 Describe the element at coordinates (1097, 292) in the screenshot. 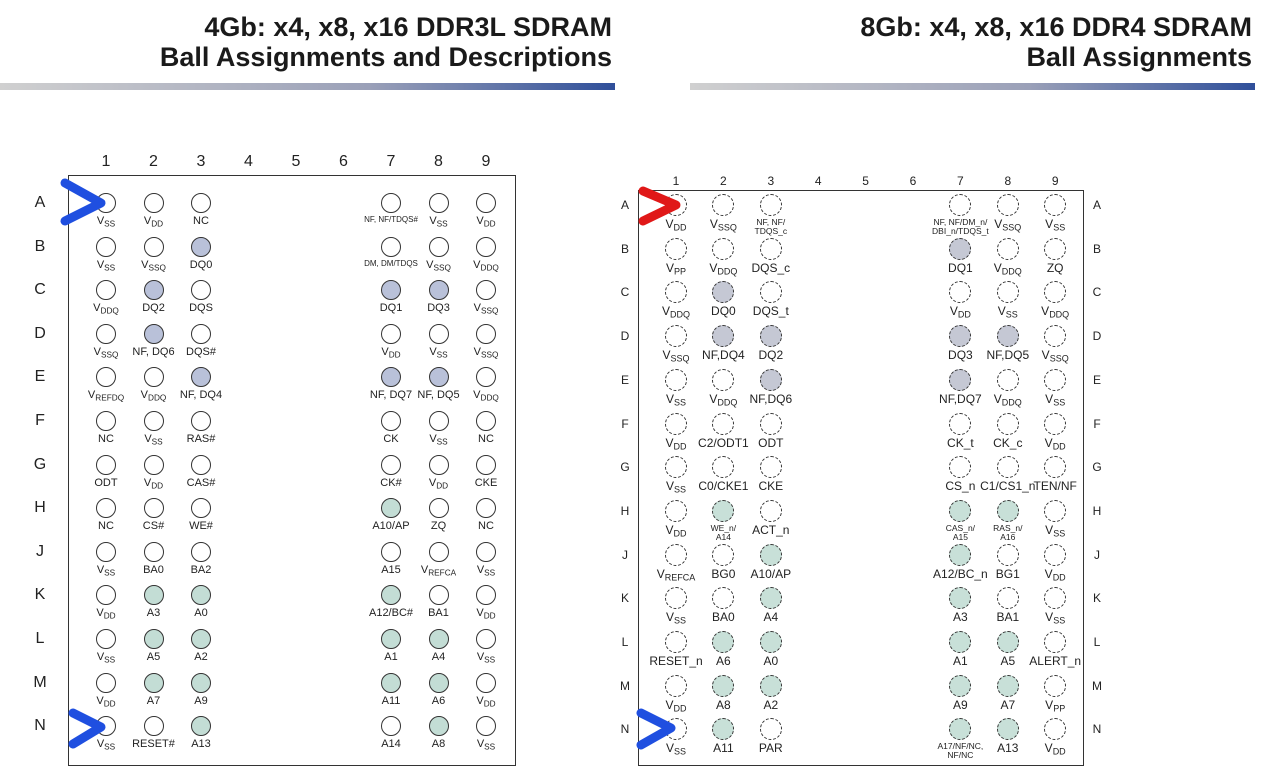

I see `row-letter: C` at that location.